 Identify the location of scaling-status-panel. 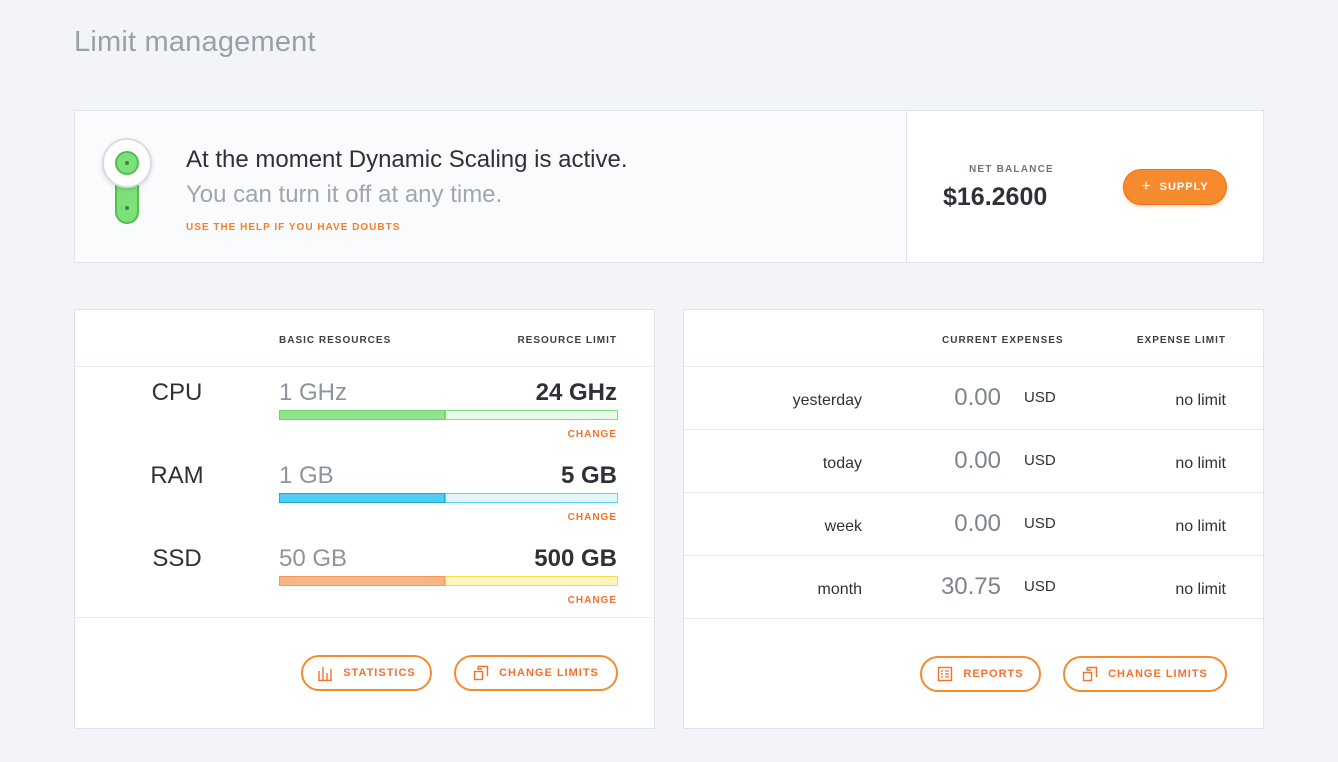
(491, 186).